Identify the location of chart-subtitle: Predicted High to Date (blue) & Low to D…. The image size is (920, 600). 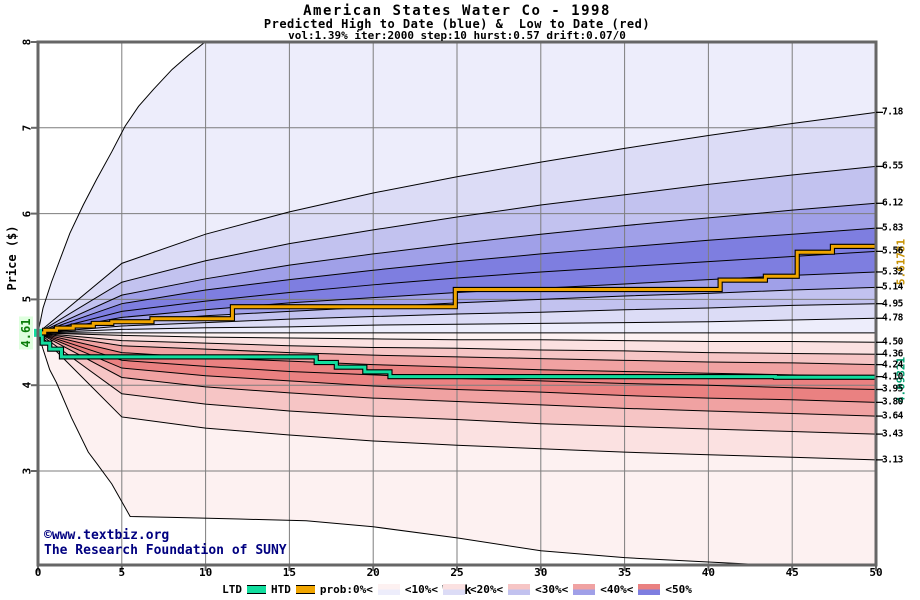
(457, 24).